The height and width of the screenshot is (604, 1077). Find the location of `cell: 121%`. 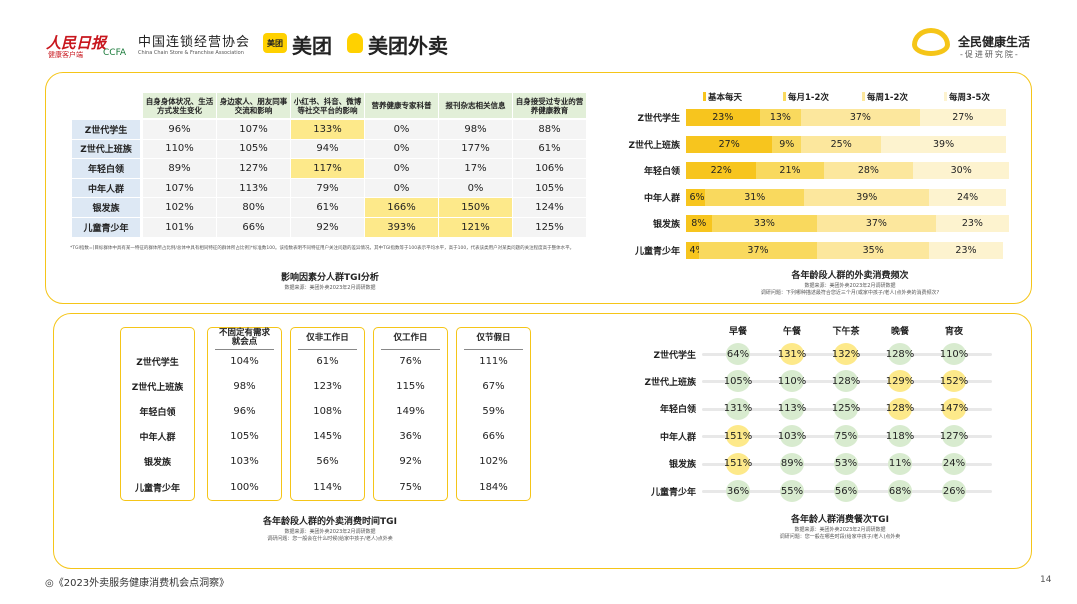

cell: 121% is located at coordinates (475, 227).